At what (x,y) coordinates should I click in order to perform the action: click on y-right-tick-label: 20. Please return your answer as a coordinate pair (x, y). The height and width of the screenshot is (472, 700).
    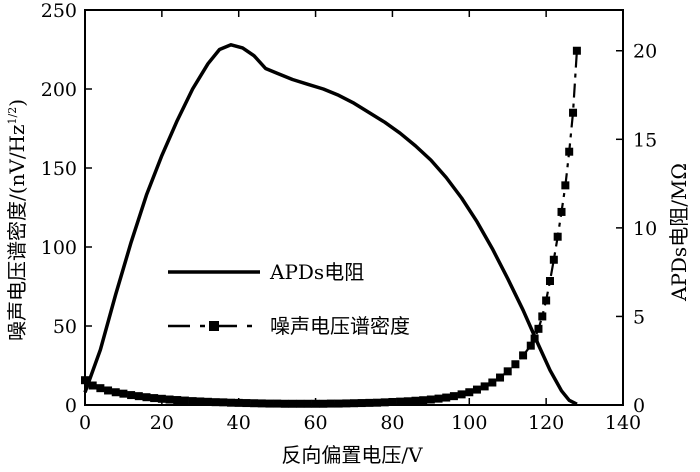
    Looking at the image, I should click on (645, 52).